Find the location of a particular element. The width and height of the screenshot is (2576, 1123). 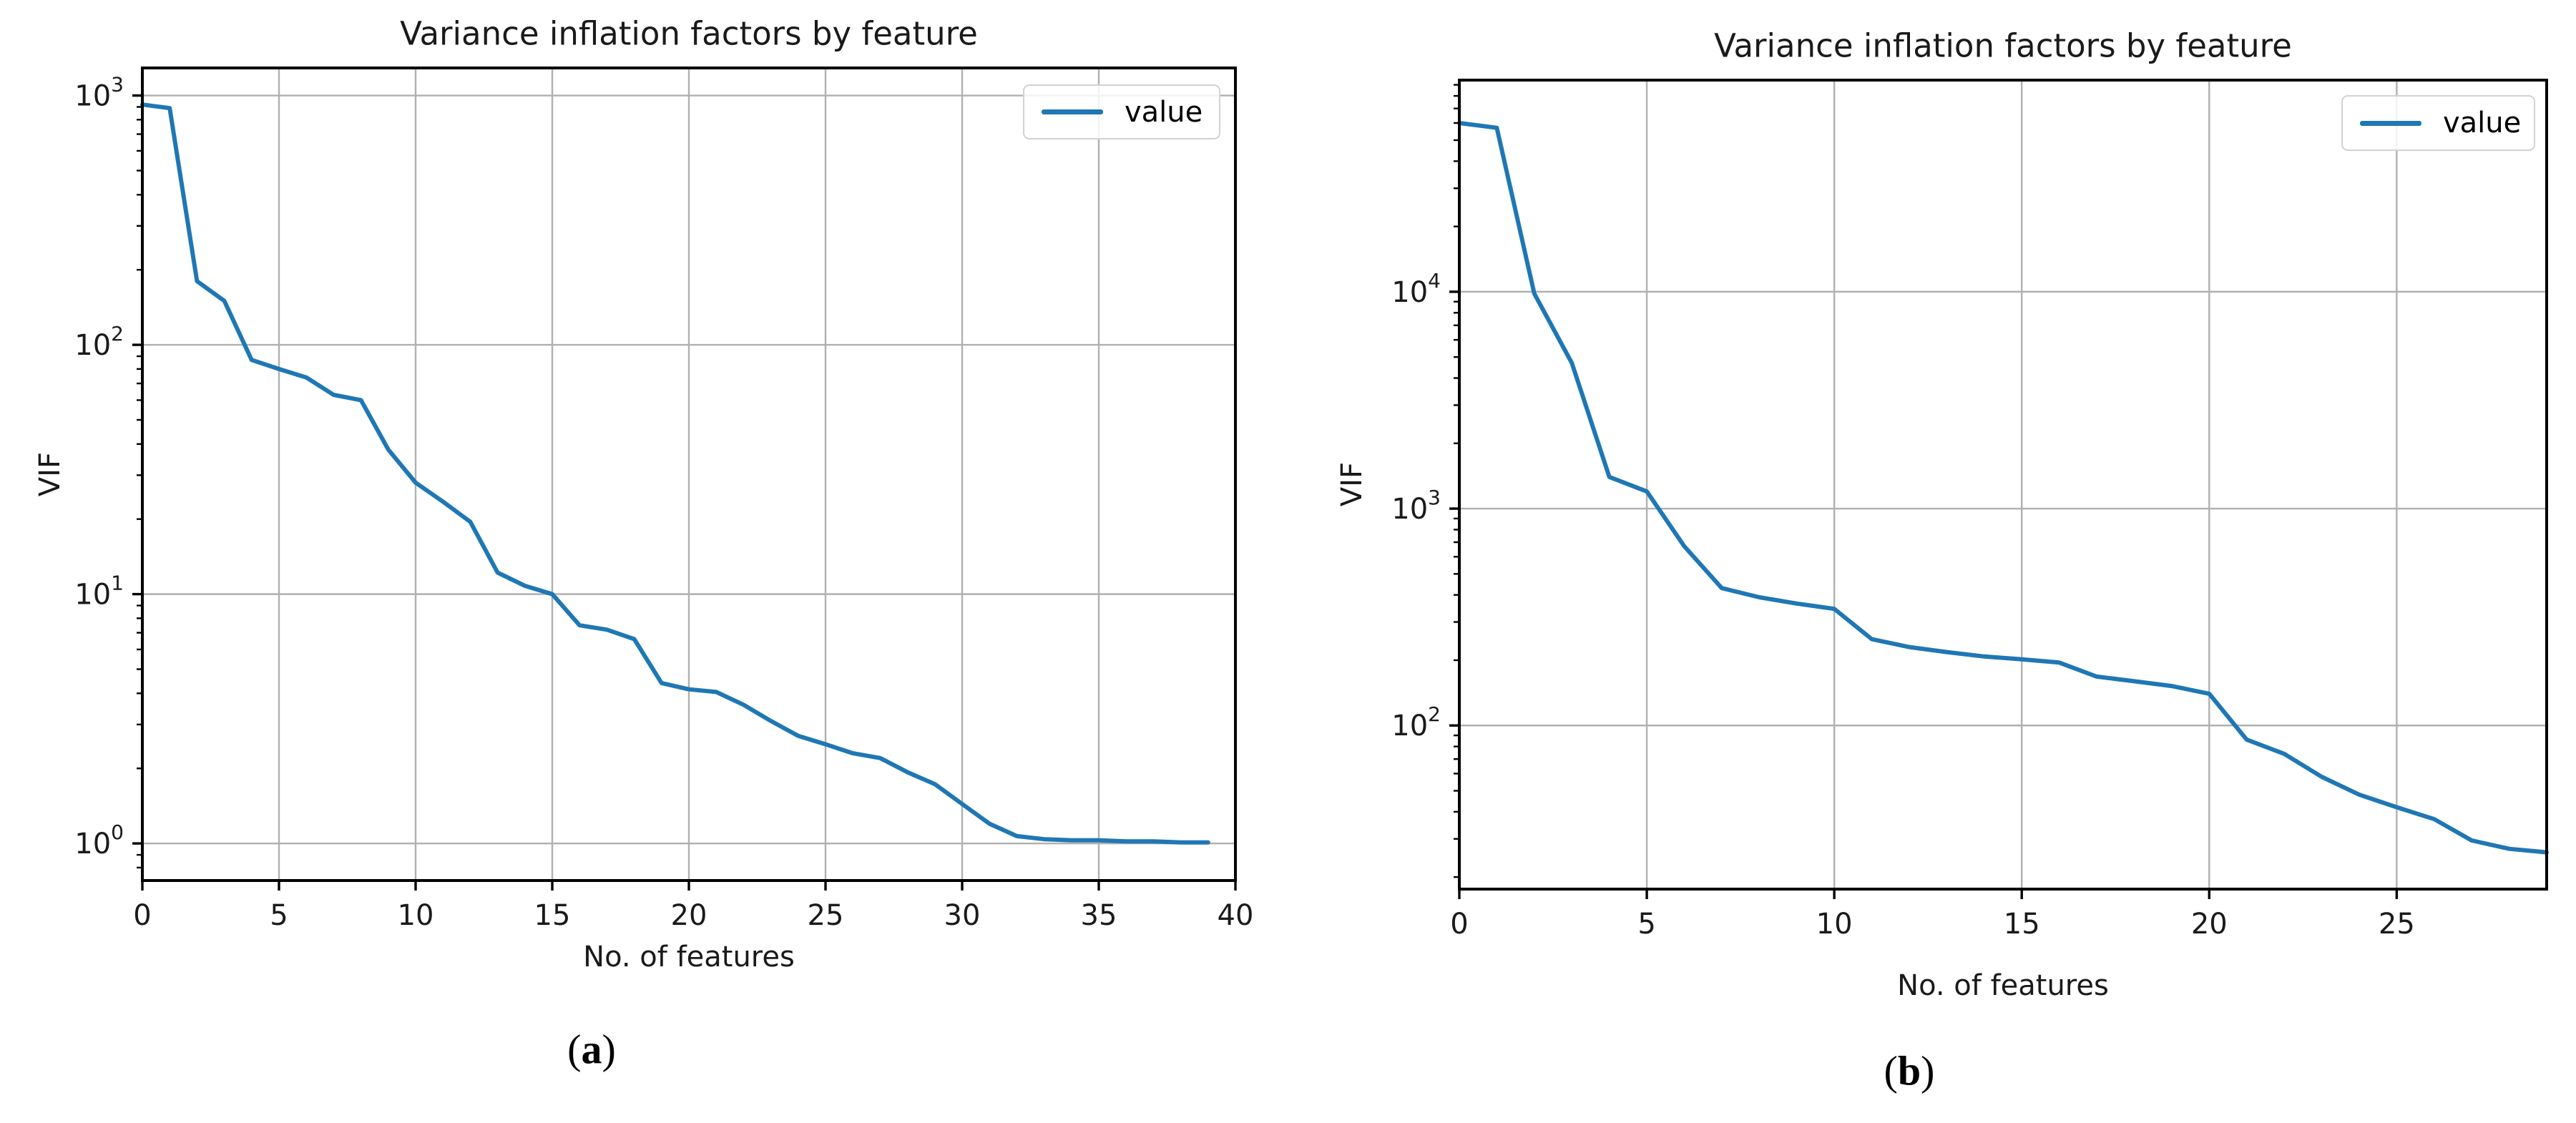

chart-a-y-axis-label: VIF is located at coordinates (50, 474).